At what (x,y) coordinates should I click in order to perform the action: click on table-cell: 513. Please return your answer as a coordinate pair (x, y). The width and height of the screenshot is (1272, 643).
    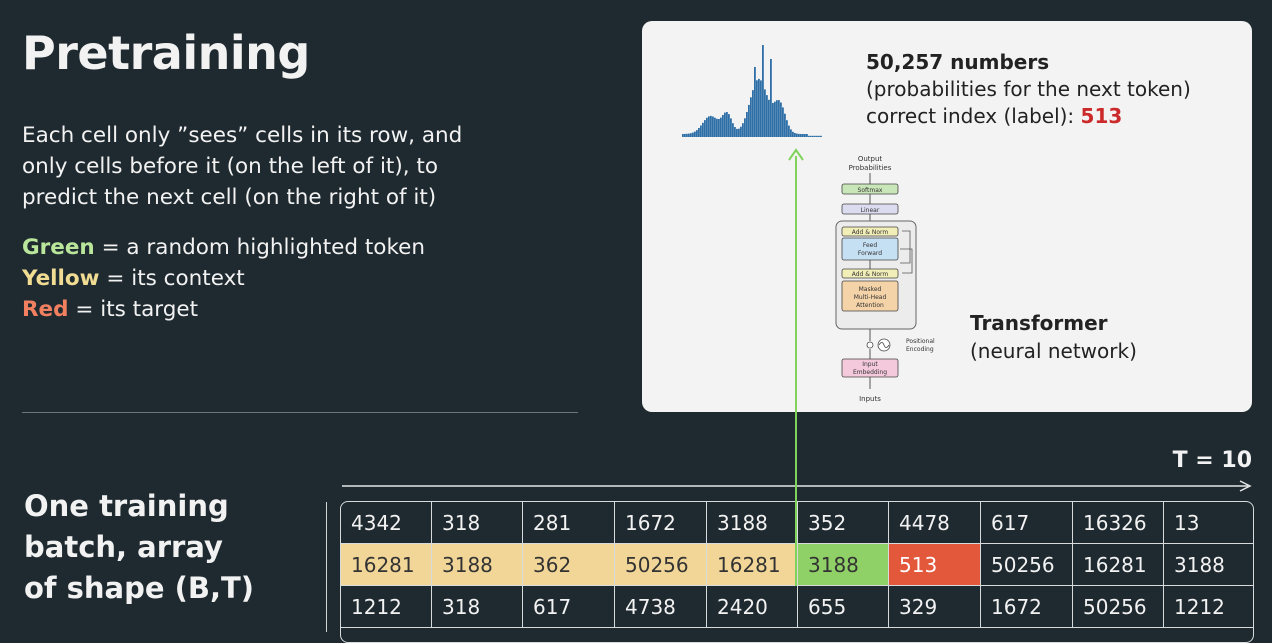
    Looking at the image, I should click on (935, 565).